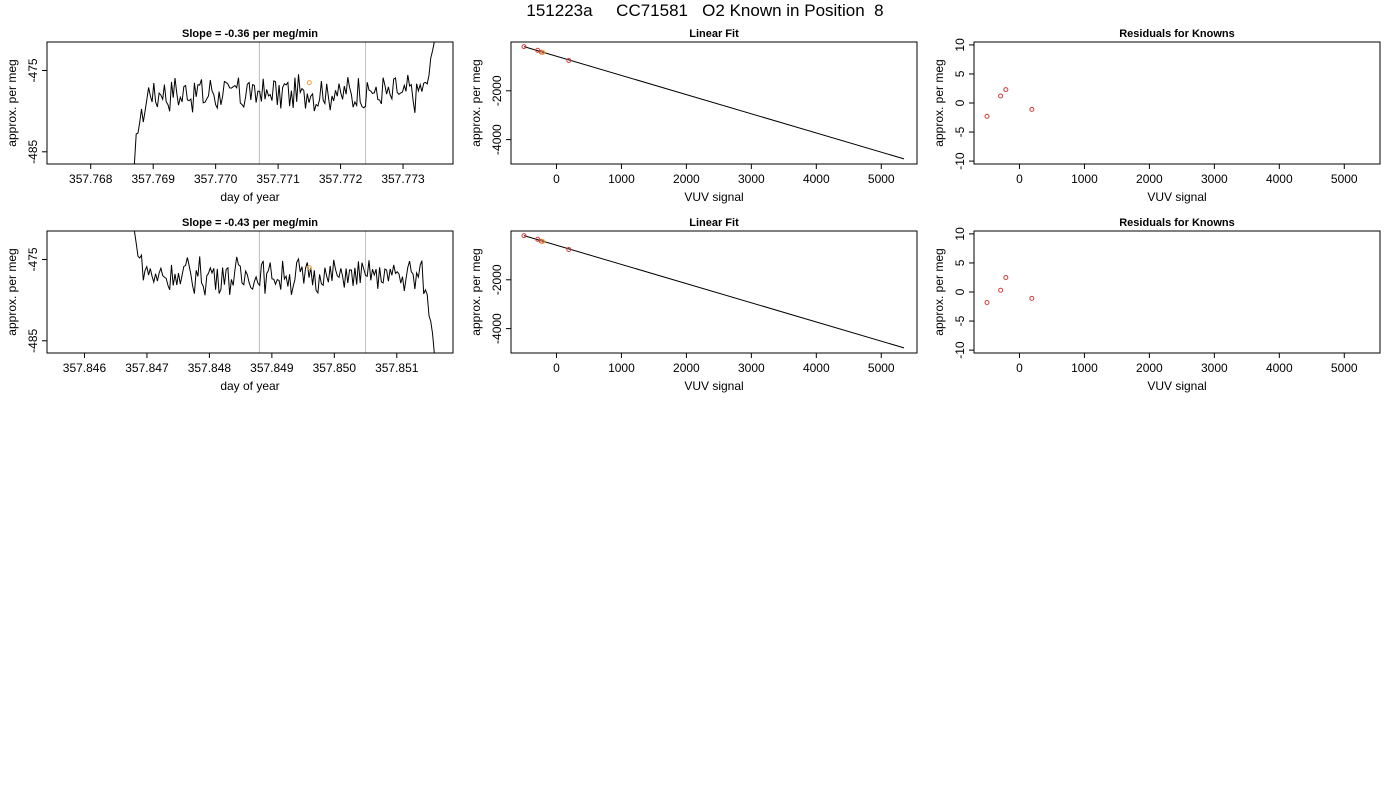 The height and width of the screenshot is (800, 1400). Describe the element at coordinates (341, 179) in the screenshot. I see `x-tick-label: 357.772` at that location.